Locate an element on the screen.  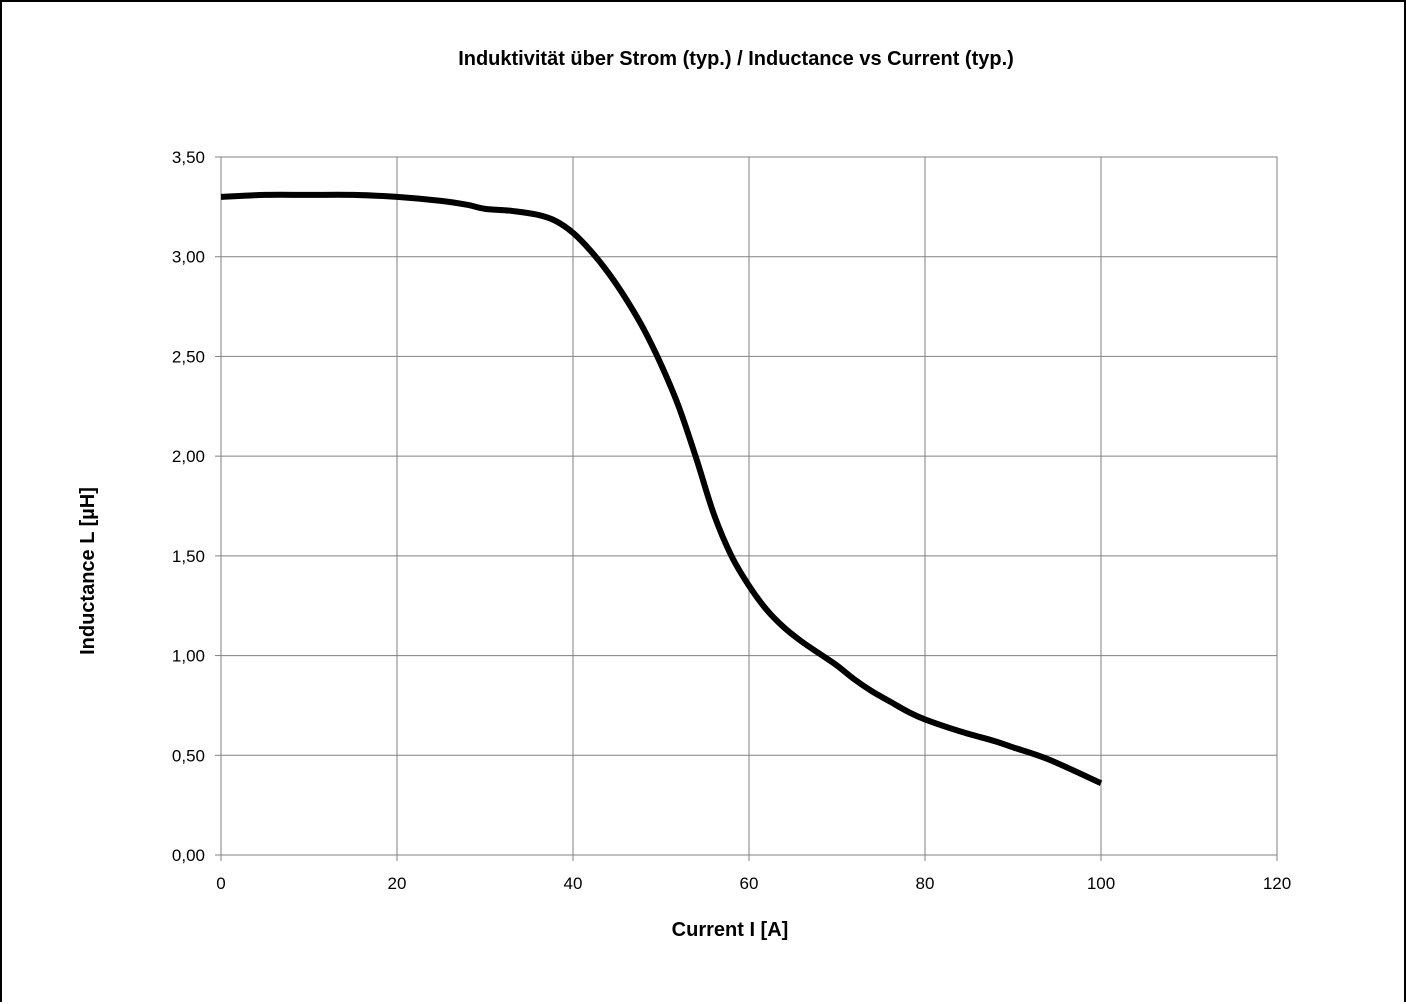
x-axis-title: Current I [A] is located at coordinates (730, 930).